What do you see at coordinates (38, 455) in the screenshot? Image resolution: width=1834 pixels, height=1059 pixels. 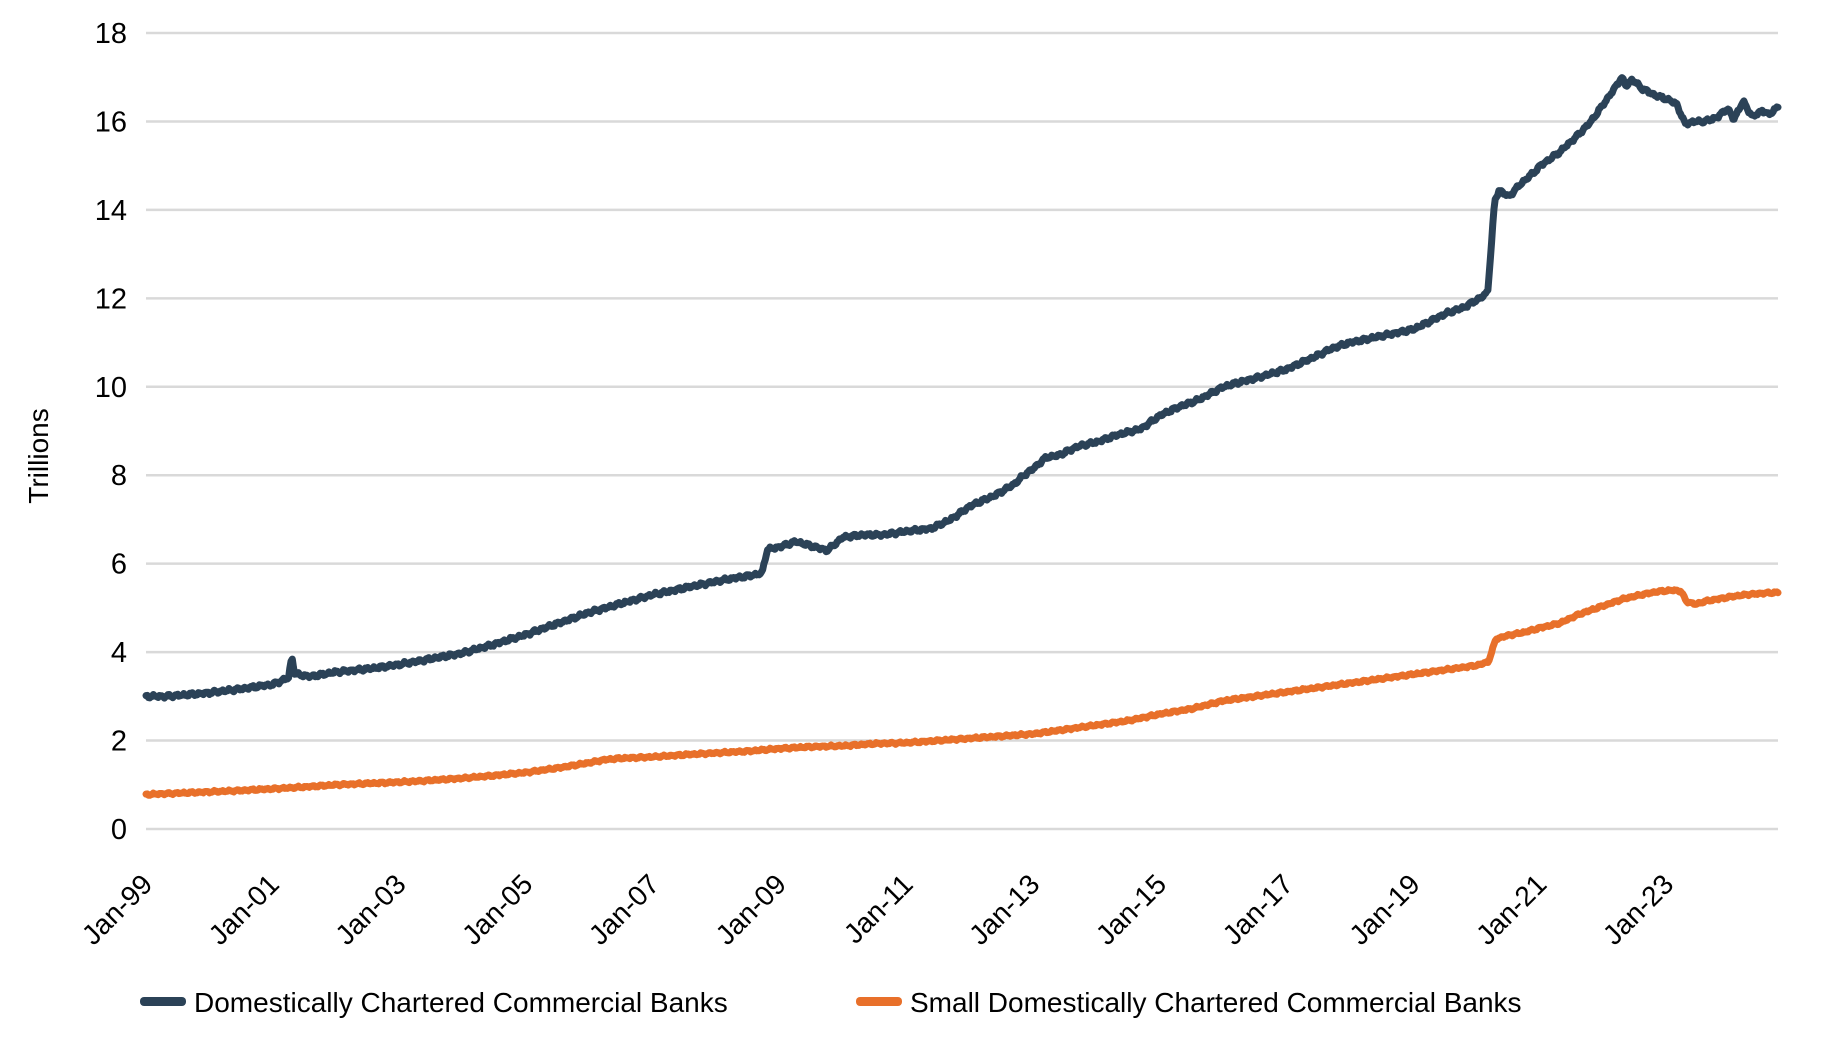 I see `y-axis-title: Trillions` at bounding box center [38, 455].